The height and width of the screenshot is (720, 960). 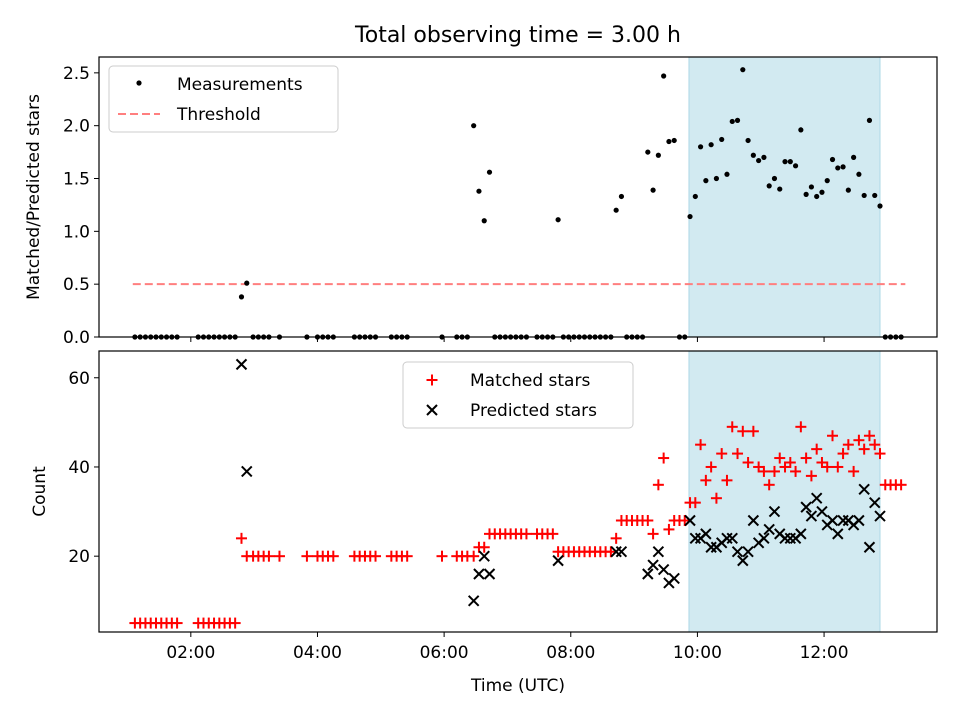 I want to click on legend-label: Threshold, so click(x=218, y=115).